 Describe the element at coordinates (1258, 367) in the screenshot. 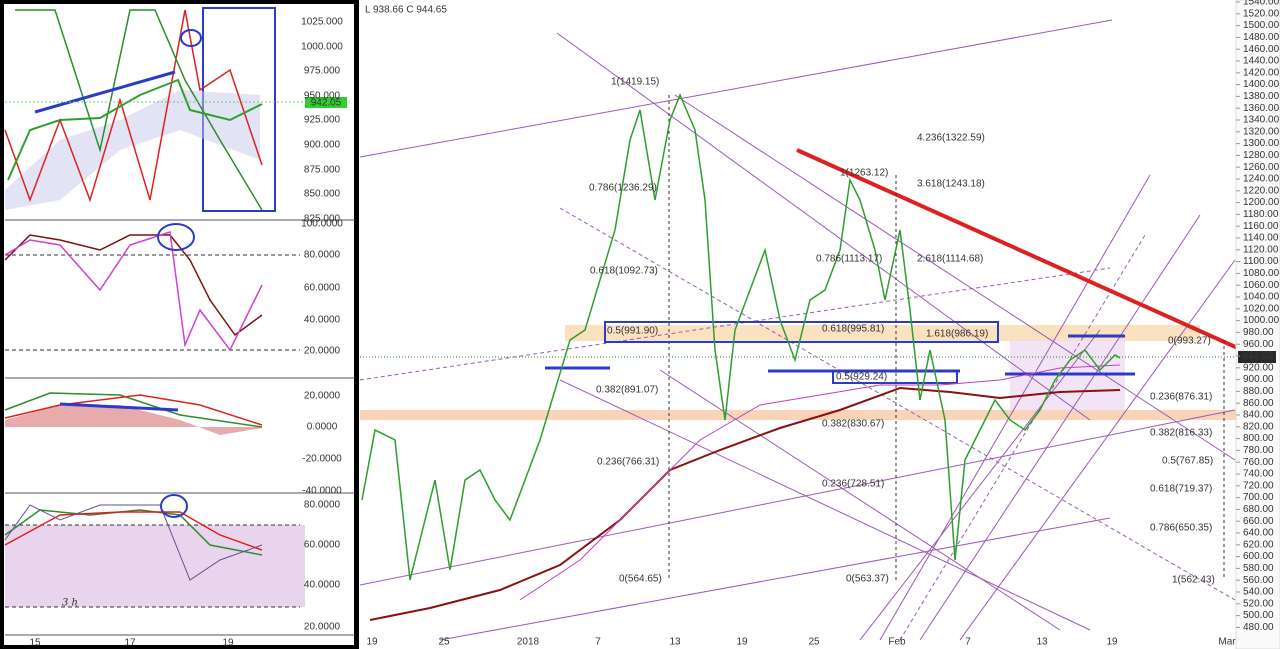

I see `y-tick-label: 920.00` at that location.